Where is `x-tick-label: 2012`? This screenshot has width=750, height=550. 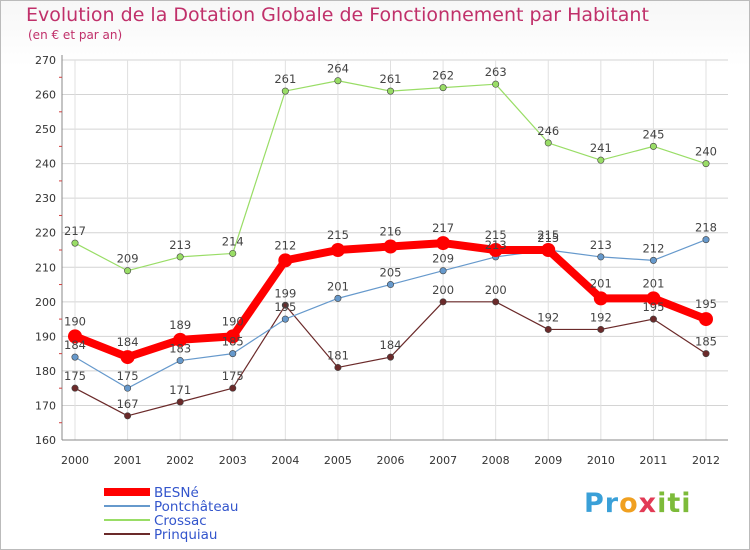
x-tick-label: 2012 is located at coordinates (706, 460).